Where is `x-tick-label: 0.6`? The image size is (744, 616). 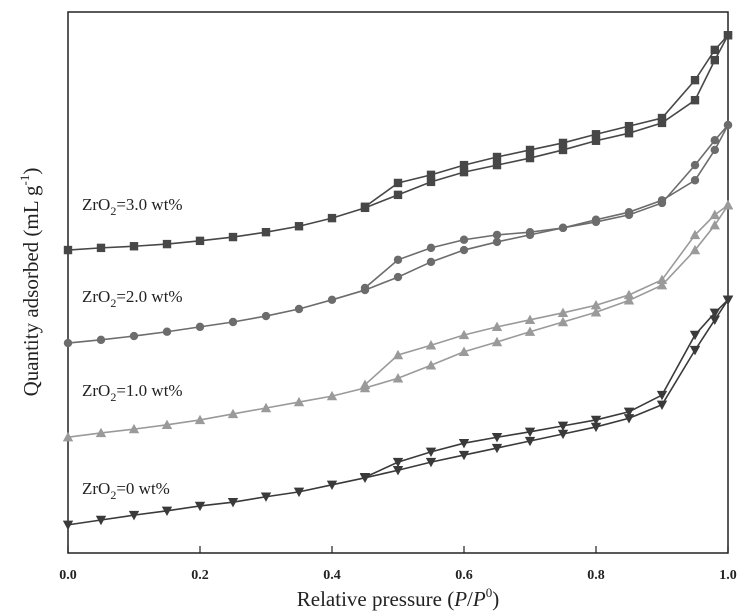 x-tick-label: 0.6 is located at coordinates (464, 575).